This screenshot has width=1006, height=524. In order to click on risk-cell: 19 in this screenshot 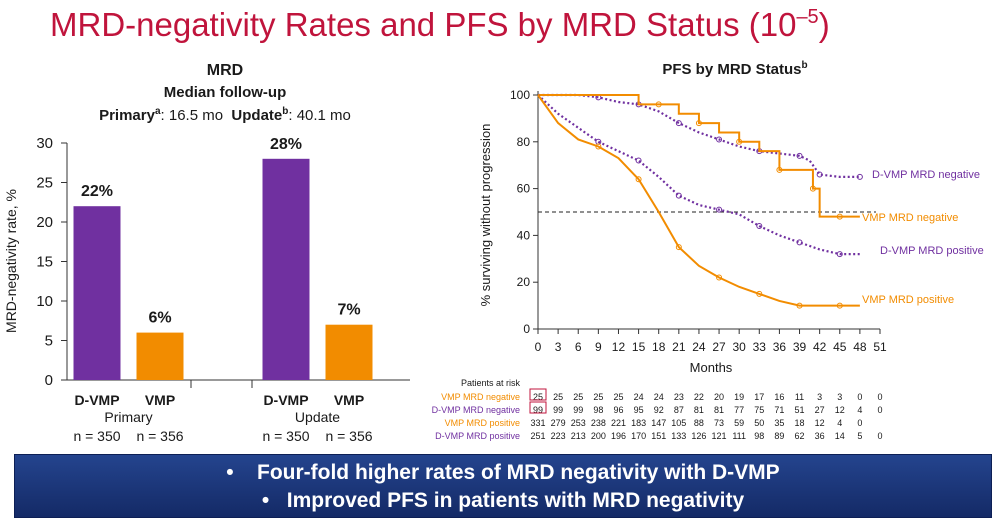, I will do `click(739, 397)`.